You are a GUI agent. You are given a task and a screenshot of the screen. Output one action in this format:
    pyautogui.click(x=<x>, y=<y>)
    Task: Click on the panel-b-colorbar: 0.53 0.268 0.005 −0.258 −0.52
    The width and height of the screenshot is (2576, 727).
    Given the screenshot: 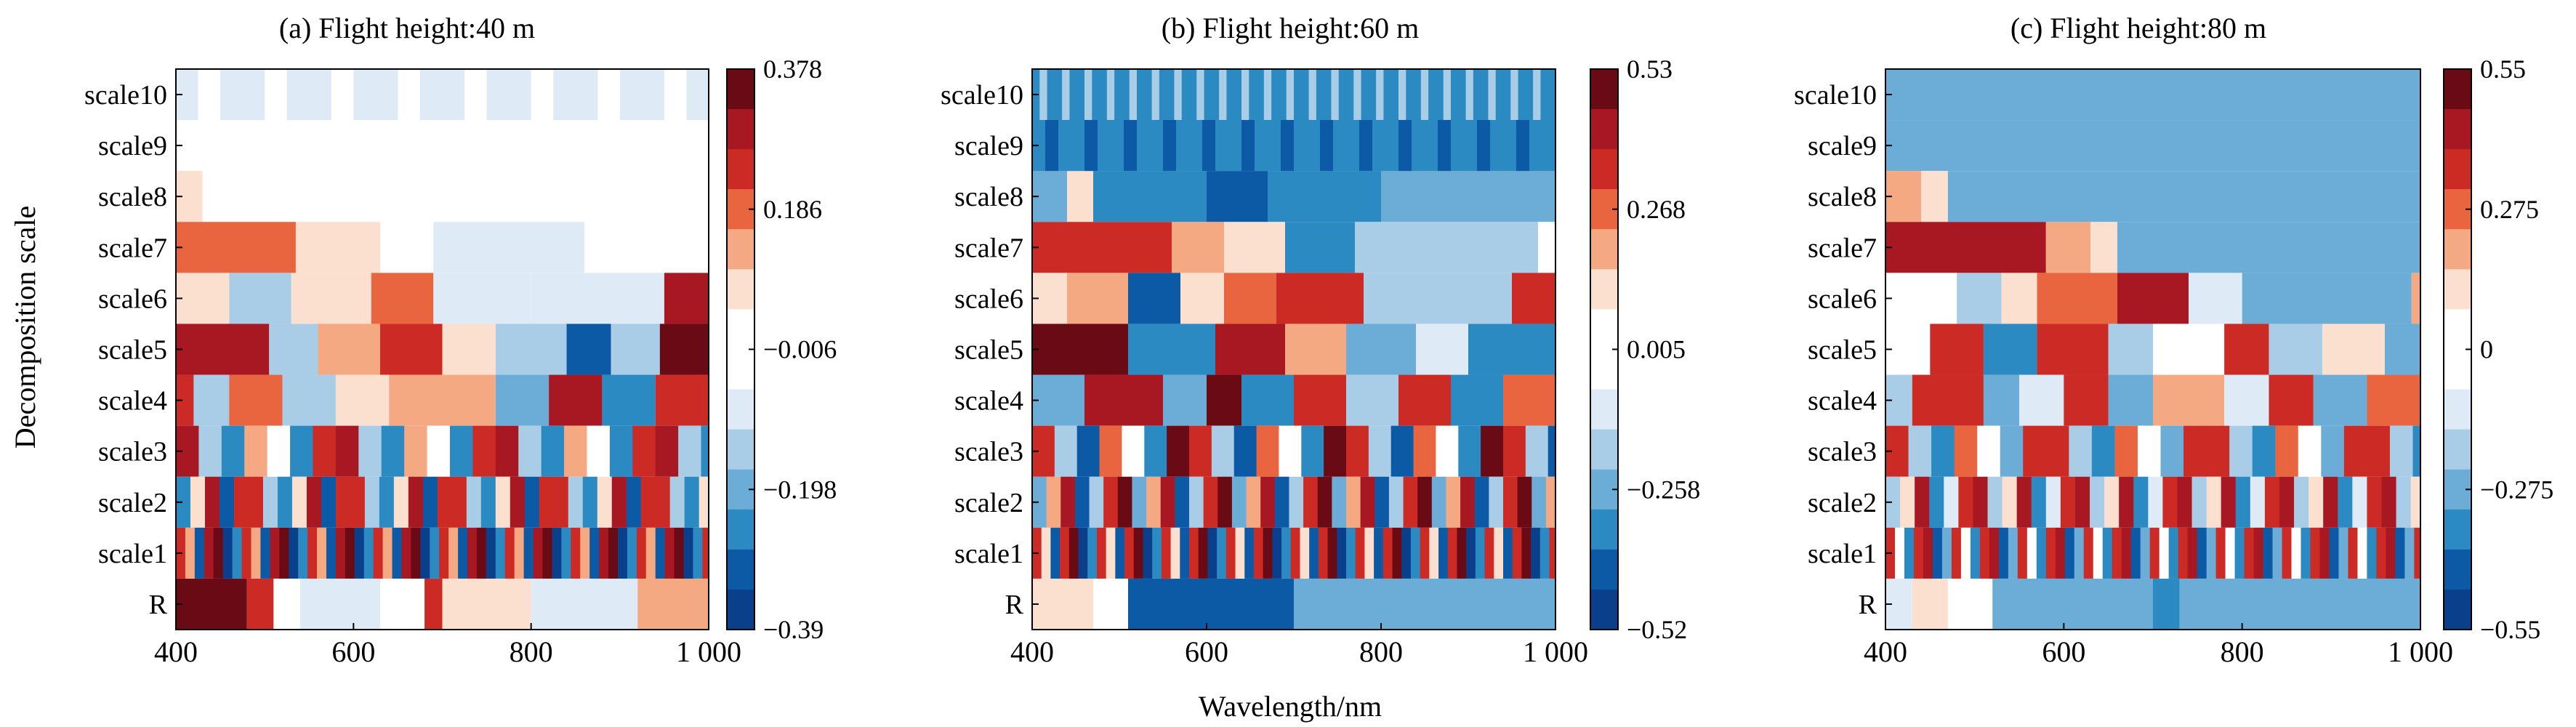 What is the action you would take?
    pyautogui.click(x=1645, y=349)
    